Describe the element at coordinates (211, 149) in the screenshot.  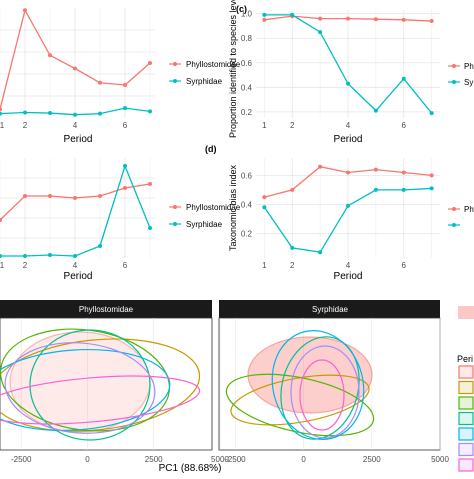
I see `panel-d-letter: (d)` at that location.